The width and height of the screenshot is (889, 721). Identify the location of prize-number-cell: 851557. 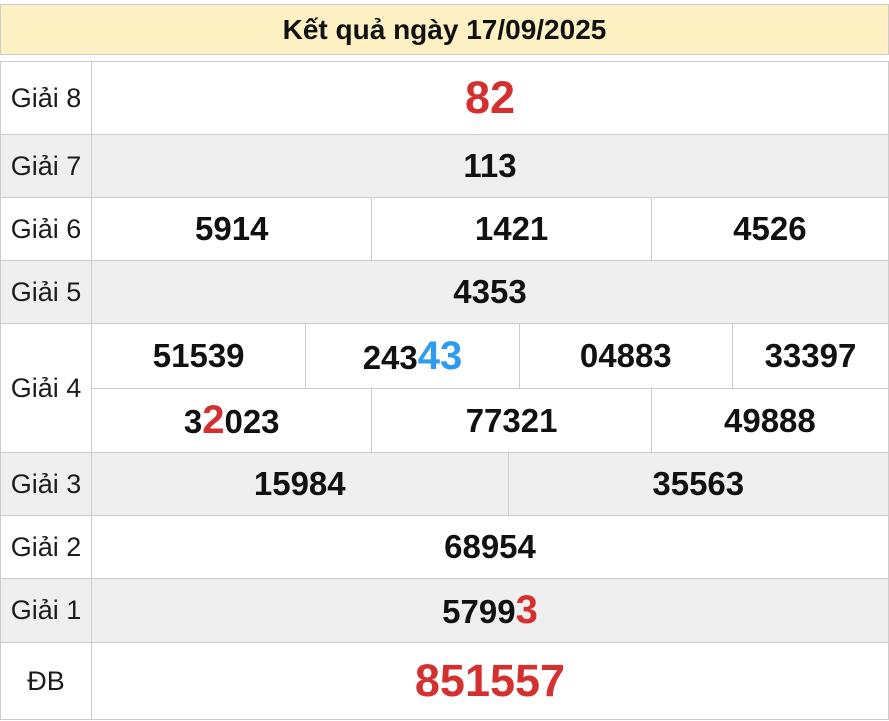
(490, 681).